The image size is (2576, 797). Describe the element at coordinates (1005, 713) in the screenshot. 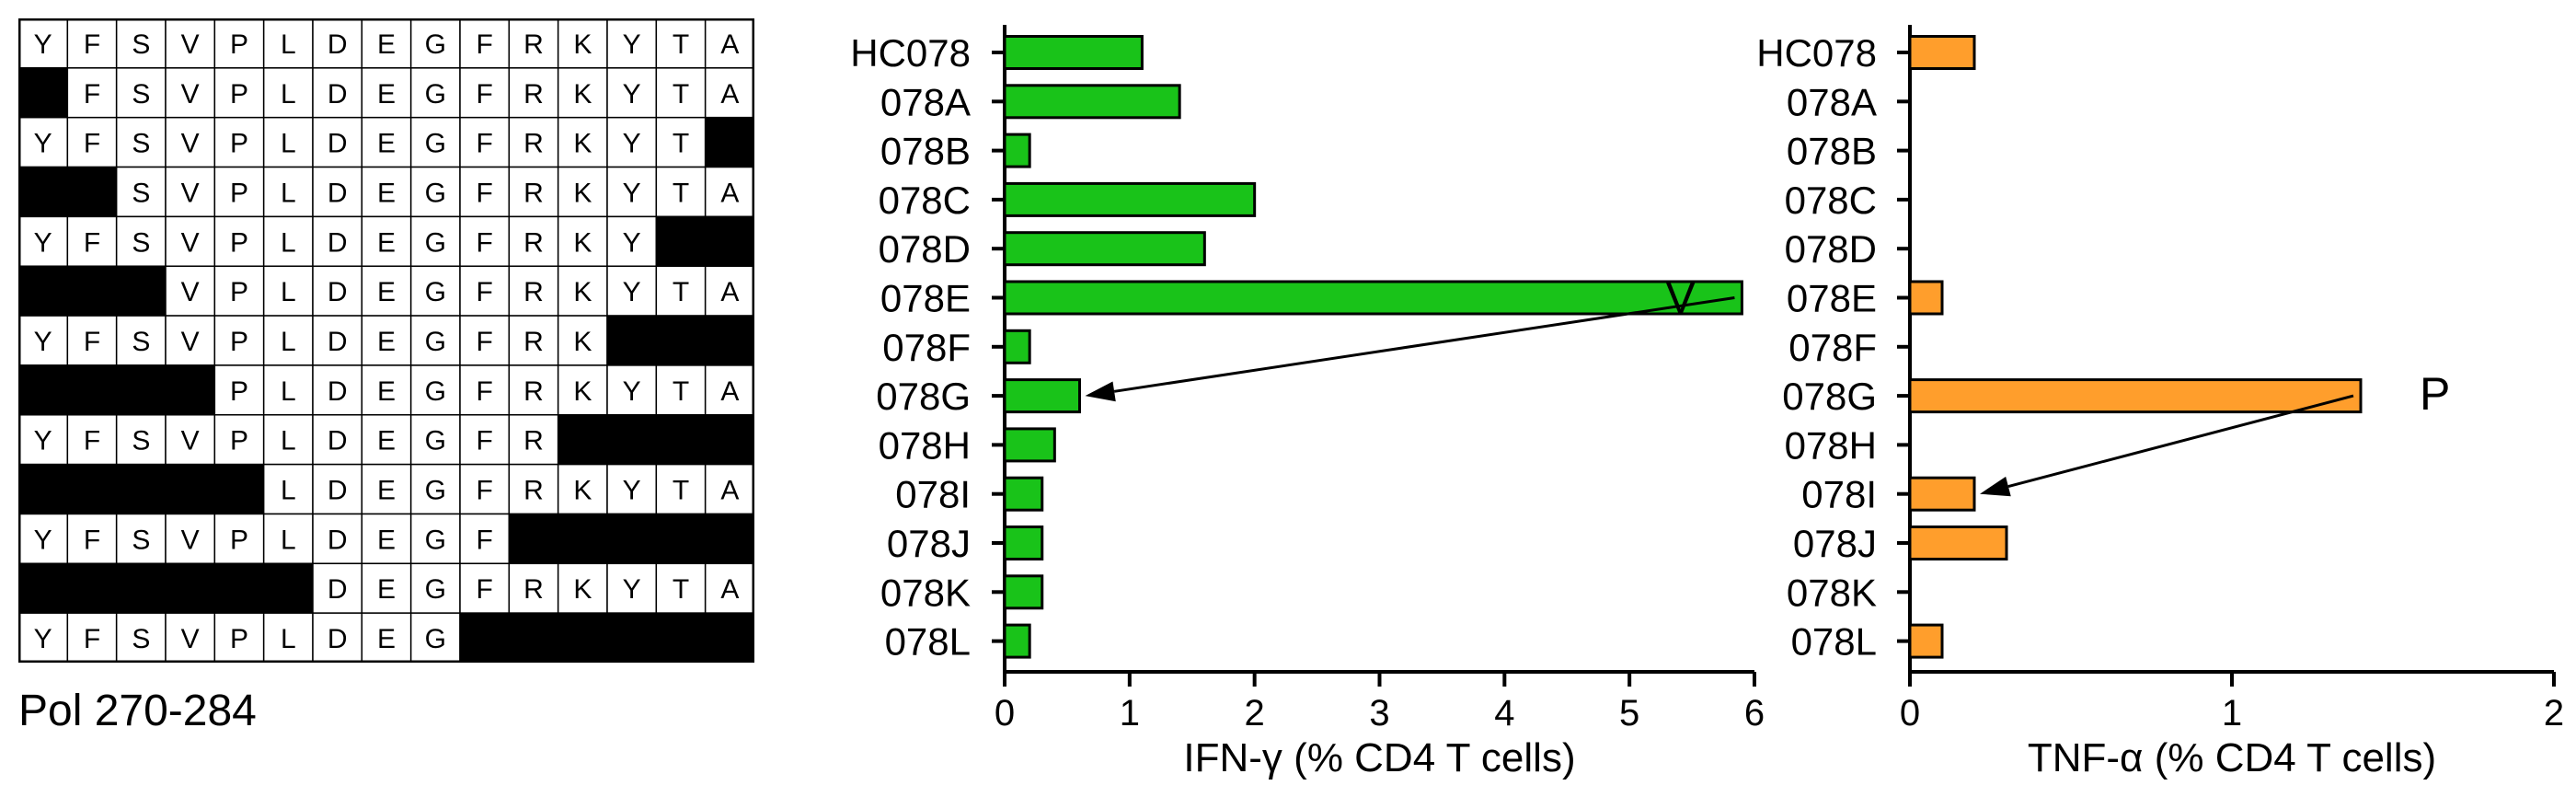

I see `x-tick-label: 0` at that location.